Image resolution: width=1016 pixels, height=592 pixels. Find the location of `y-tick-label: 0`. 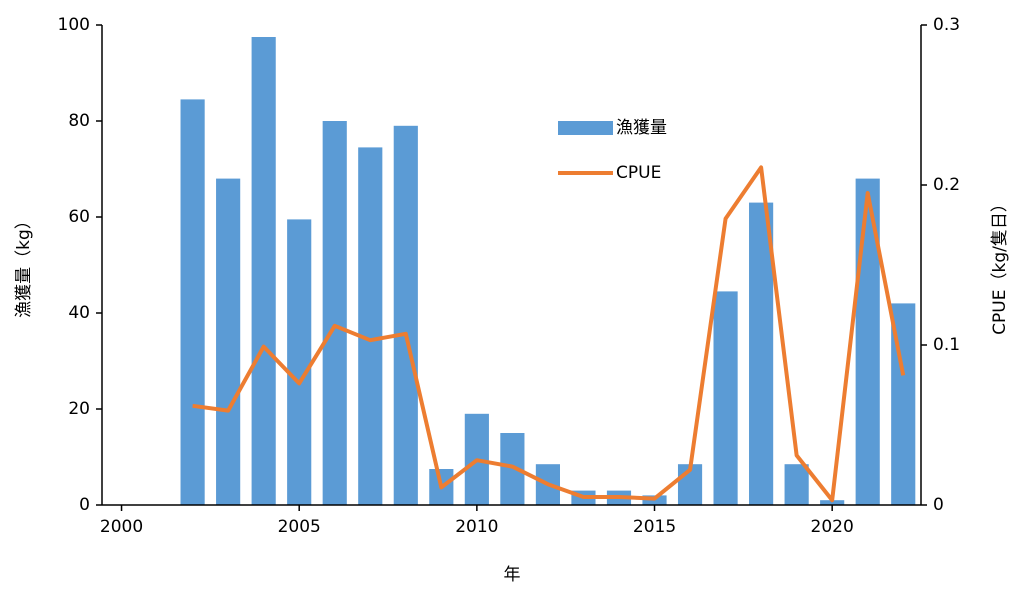

y-tick-label: 0 is located at coordinates (84, 505).